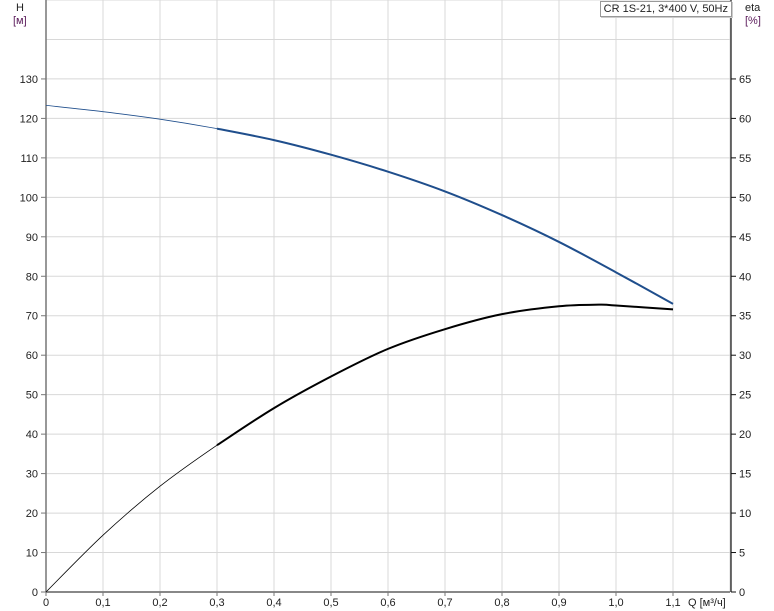 The image size is (774, 611). I want to click on x-tick-label: 0,5, so click(330, 603).